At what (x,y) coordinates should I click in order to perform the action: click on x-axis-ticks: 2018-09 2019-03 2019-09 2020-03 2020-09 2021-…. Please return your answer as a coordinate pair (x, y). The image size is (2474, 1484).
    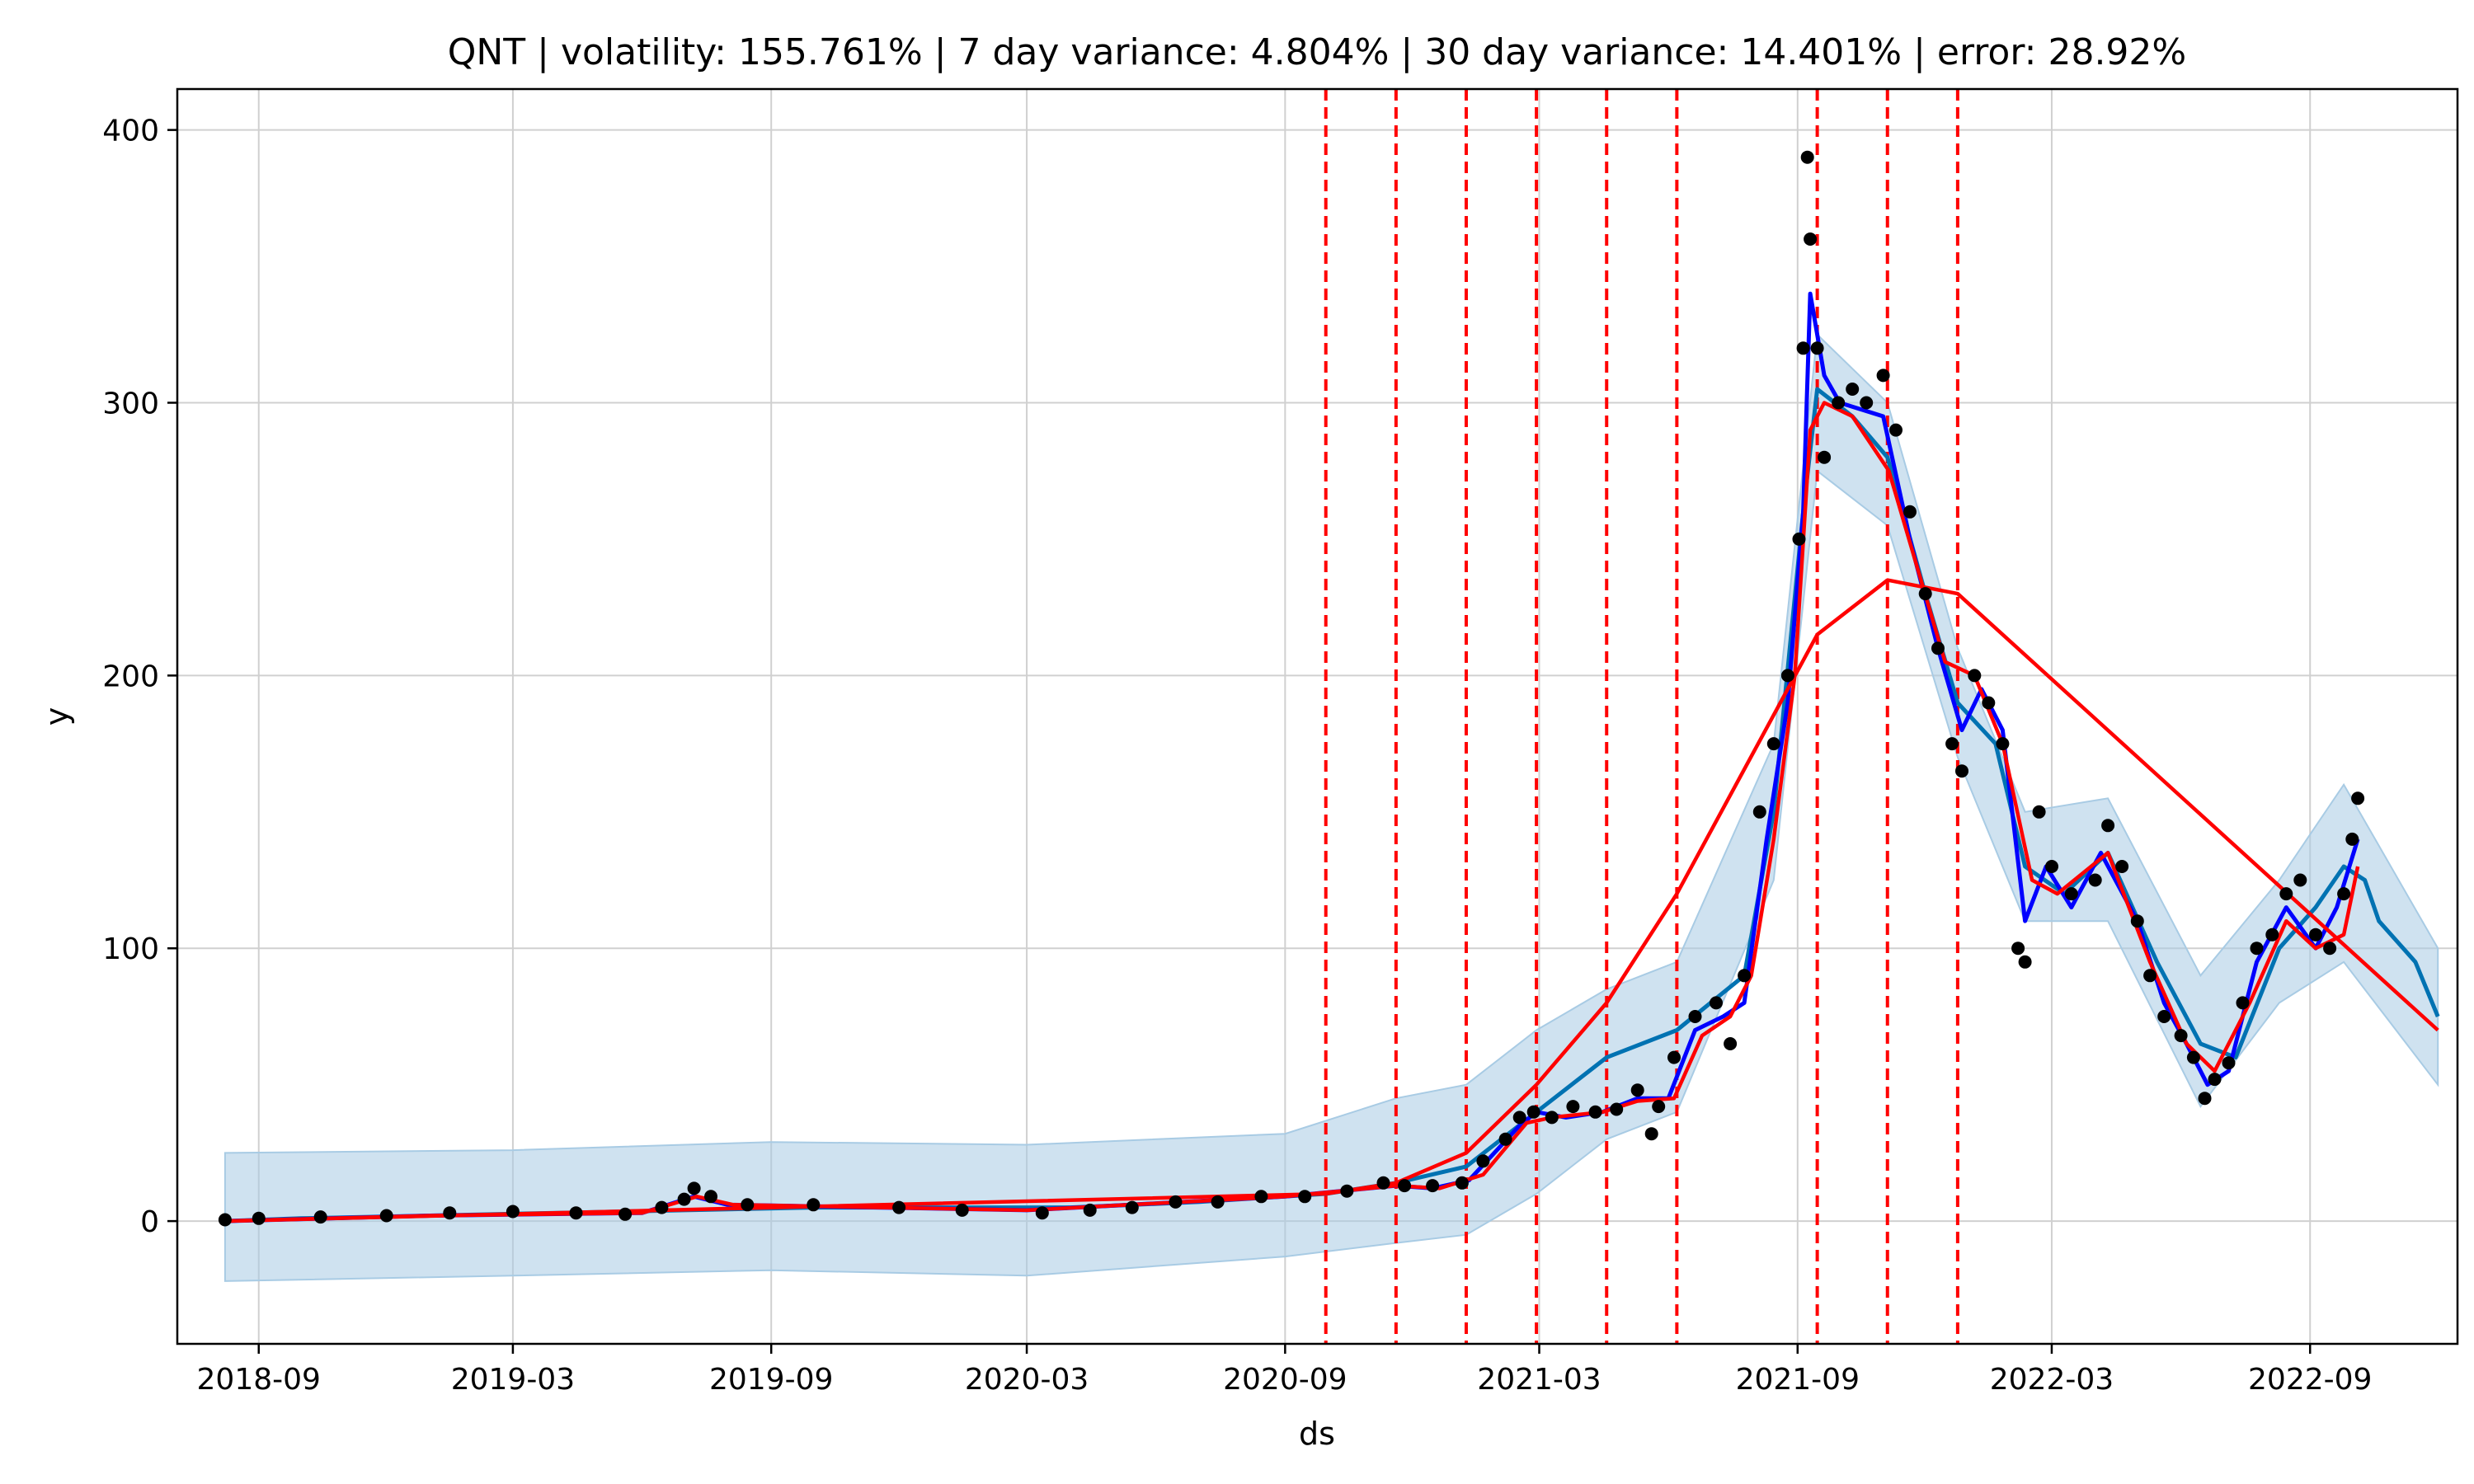
    Looking at the image, I should click on (1284, 1370).